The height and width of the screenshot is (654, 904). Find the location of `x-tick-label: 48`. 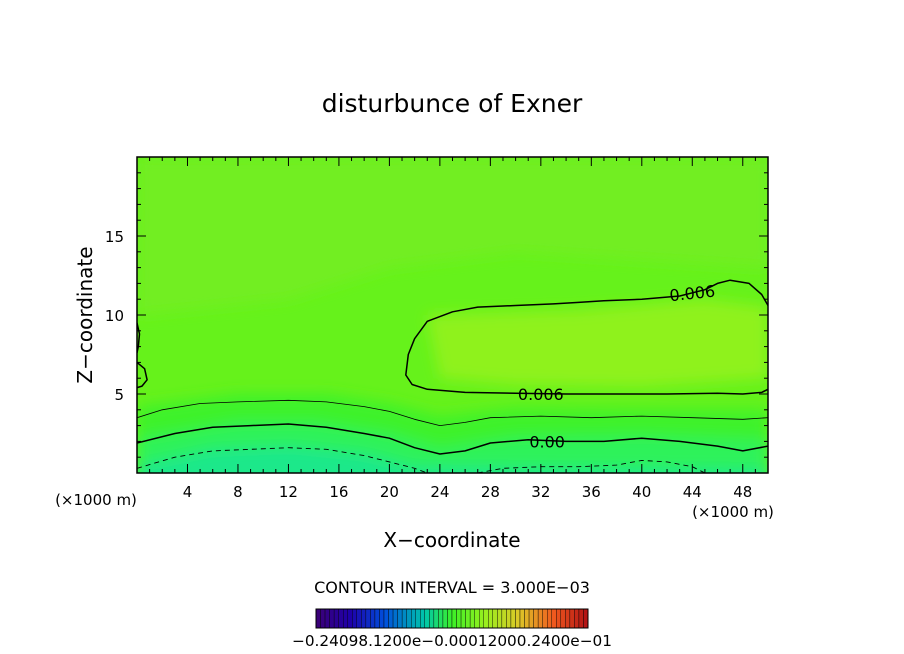

x-tick-label: 48 is located at coordinates (742, 492).